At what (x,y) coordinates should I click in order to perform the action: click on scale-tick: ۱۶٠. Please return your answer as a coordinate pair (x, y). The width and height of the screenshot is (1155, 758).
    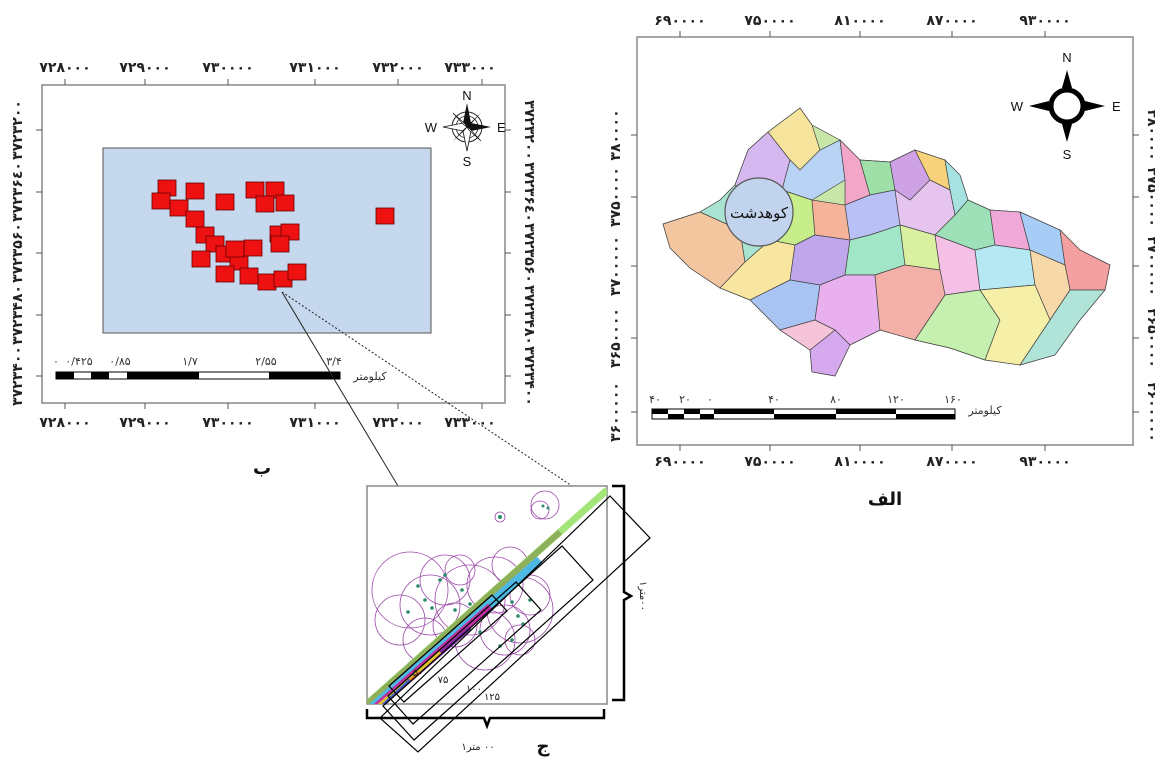
    Looking at the image, I should click on (953, 399).